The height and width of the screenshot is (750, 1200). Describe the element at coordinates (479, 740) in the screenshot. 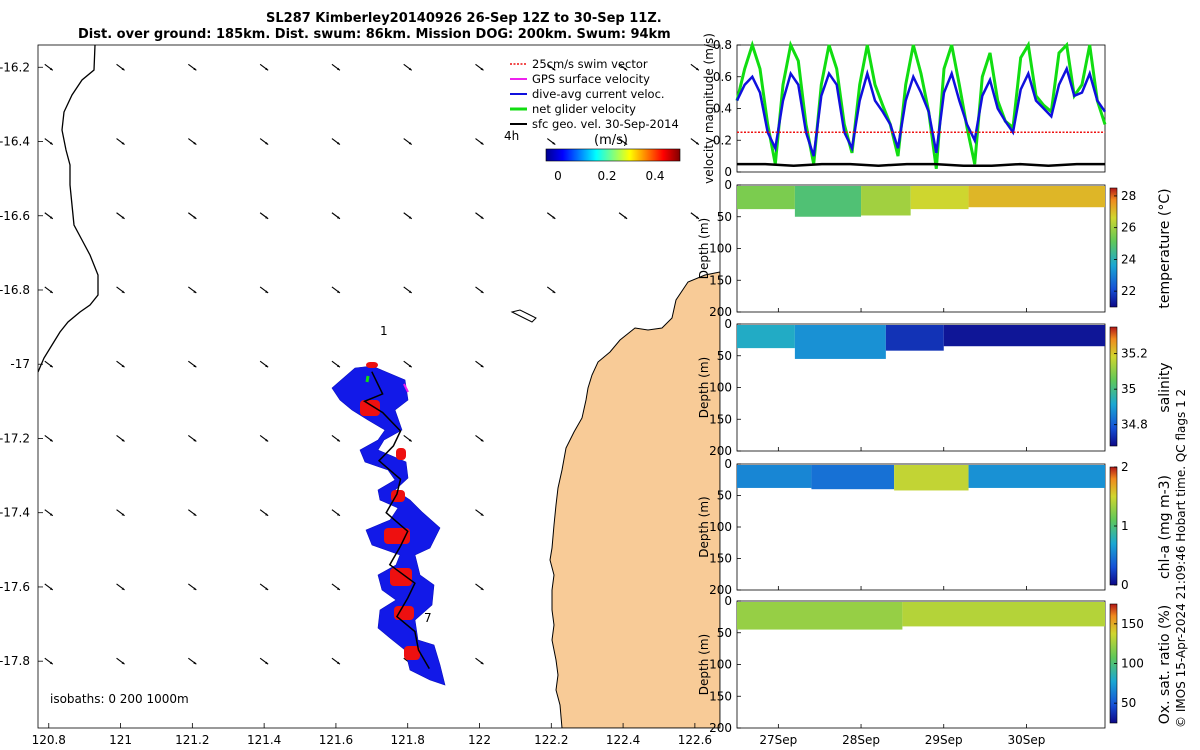

I see `map-xtick-label: 122` at that location.